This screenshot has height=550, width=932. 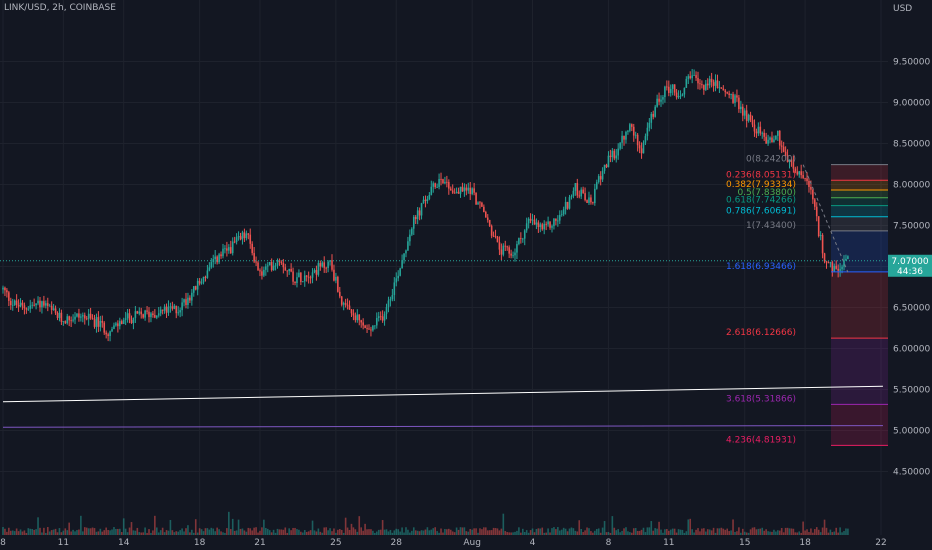 What do you see at coordinates (425, 523) in the screenshot?
I see `volume-bars` at bounding box center [425, 523].